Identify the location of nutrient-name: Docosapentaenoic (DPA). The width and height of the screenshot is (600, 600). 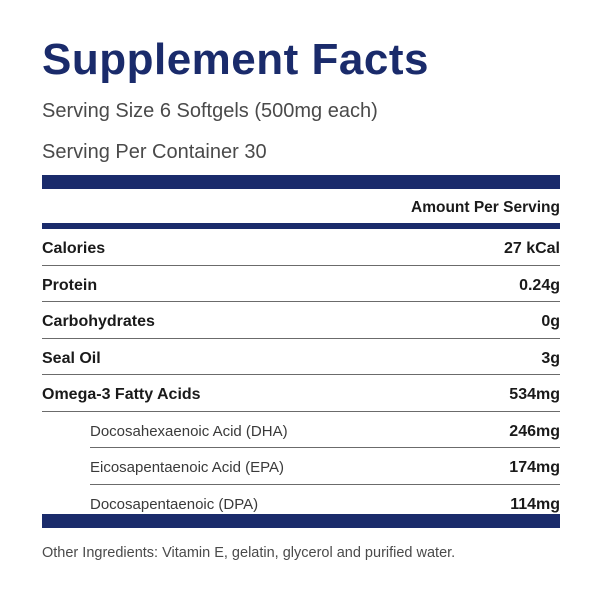
(174, 504).